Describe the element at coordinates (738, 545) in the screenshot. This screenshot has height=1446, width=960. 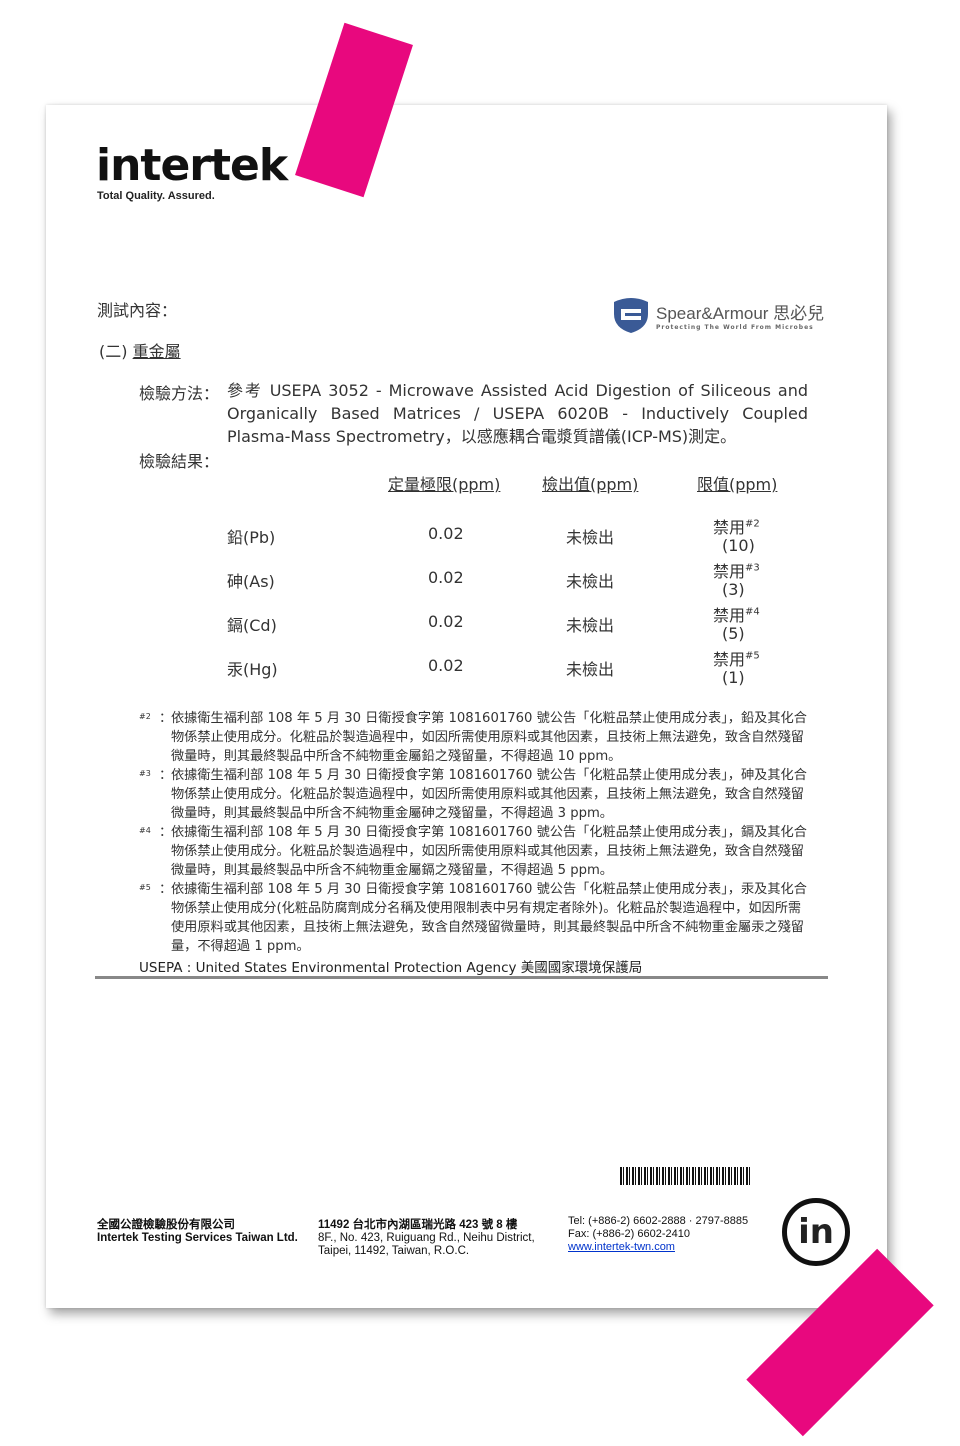
I see `limit-value: (10)` at that location.